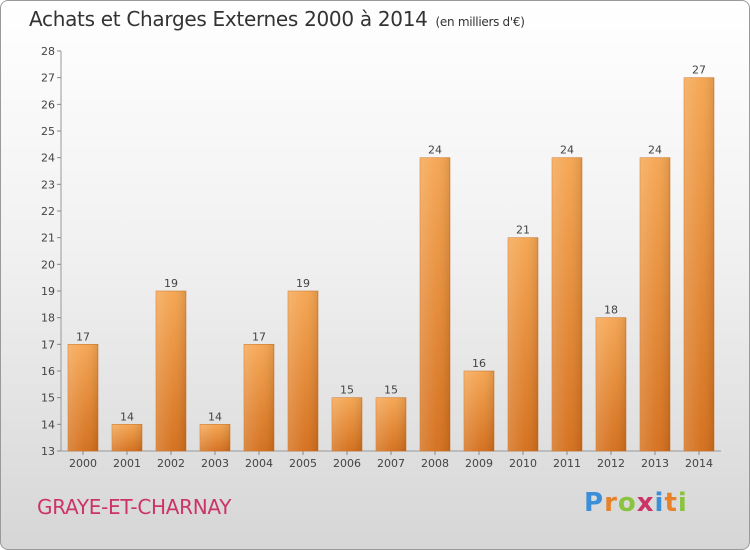 The height and width of the screenshot is (550, 750). I want to click on y-tick-label: 26, so click(48, 104).